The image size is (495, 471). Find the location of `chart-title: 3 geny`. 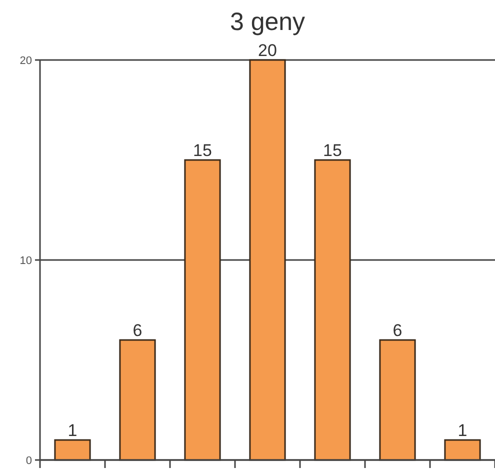

chart-title: 3 geny is located at coordinates (268, 22).